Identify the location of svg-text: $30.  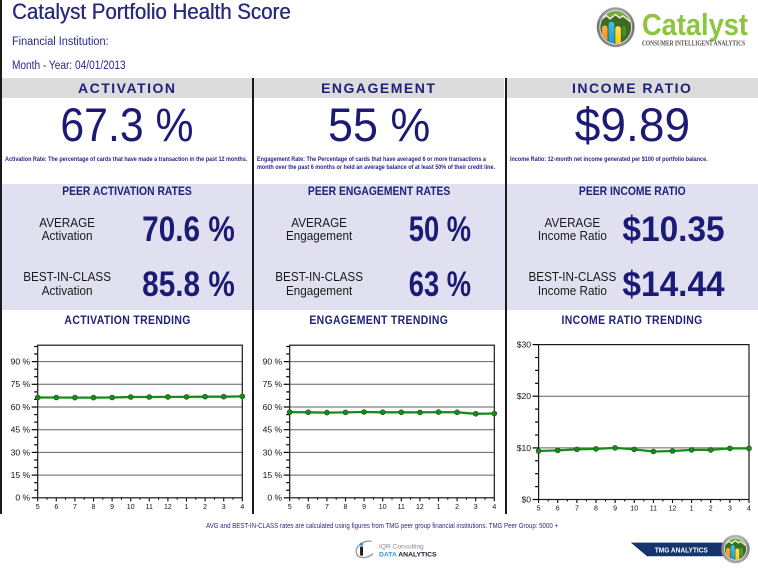
(523, 345).